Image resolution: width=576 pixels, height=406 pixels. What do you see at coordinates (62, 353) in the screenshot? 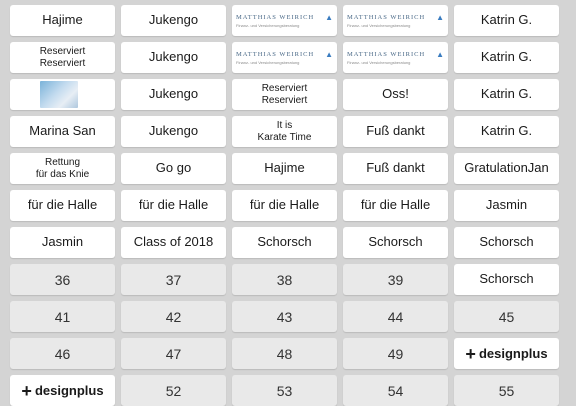
I see `tile-number: 46` at bounding box center [62, 353].